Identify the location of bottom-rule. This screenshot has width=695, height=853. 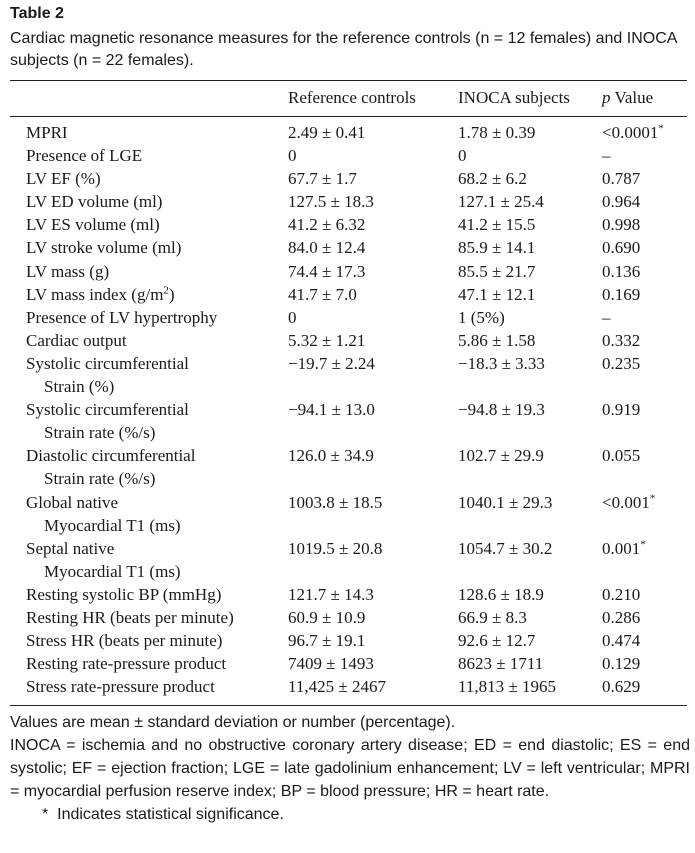
(348, 705).